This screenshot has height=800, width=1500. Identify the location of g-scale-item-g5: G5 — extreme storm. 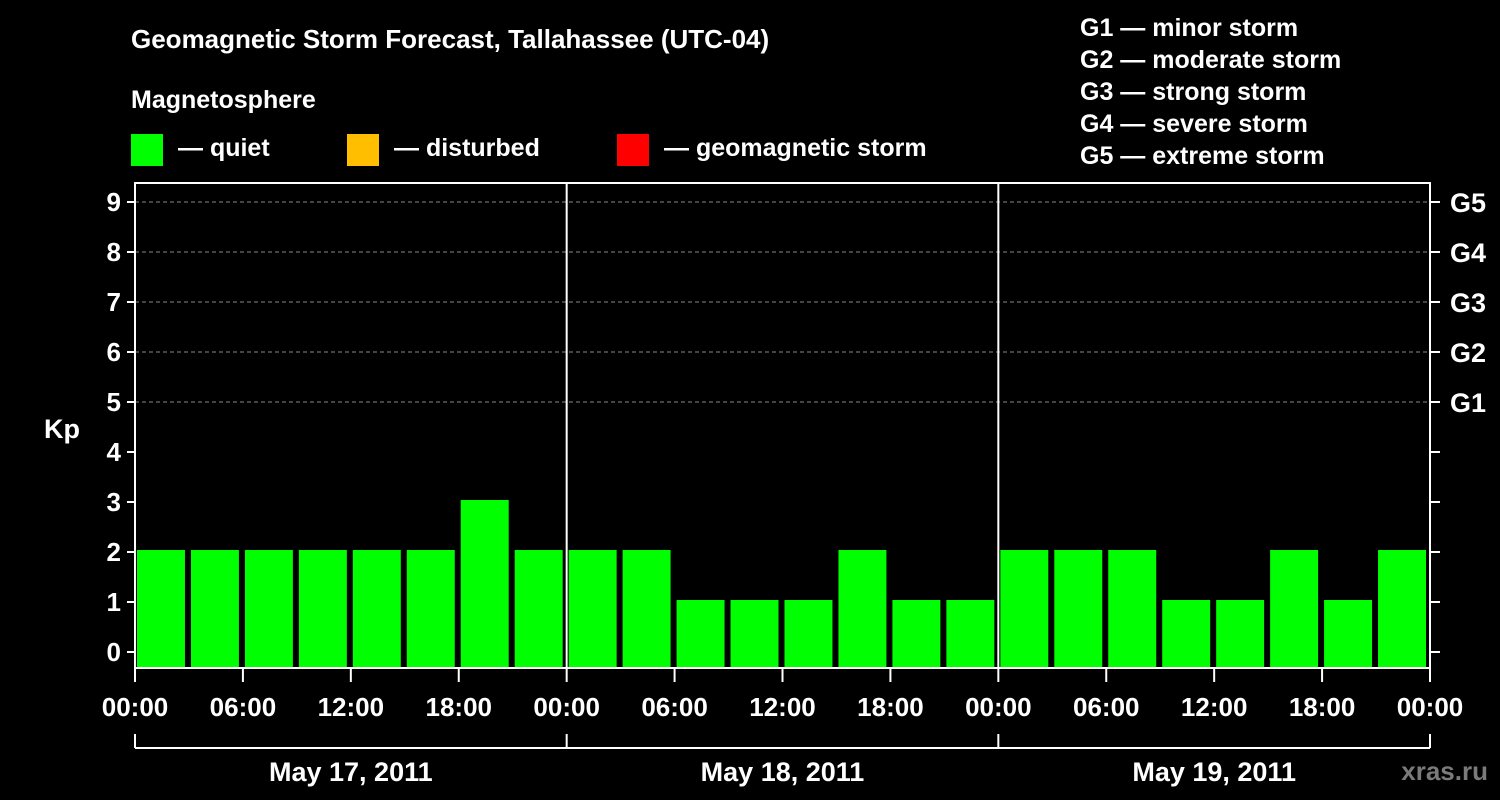
(1202, 156).